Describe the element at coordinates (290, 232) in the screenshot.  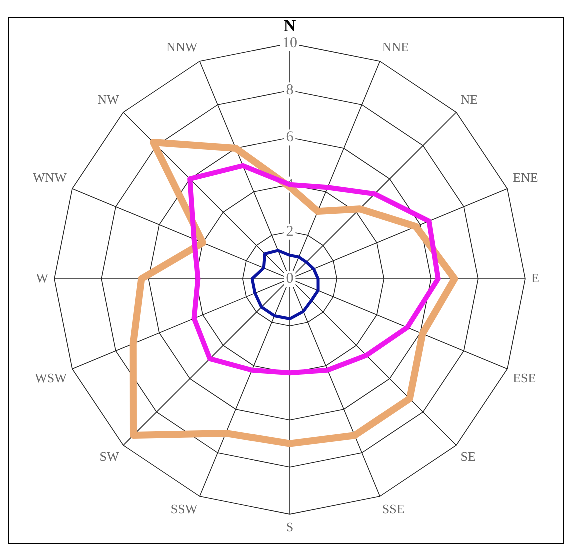
I see `y-tick-label: 2` at that location.